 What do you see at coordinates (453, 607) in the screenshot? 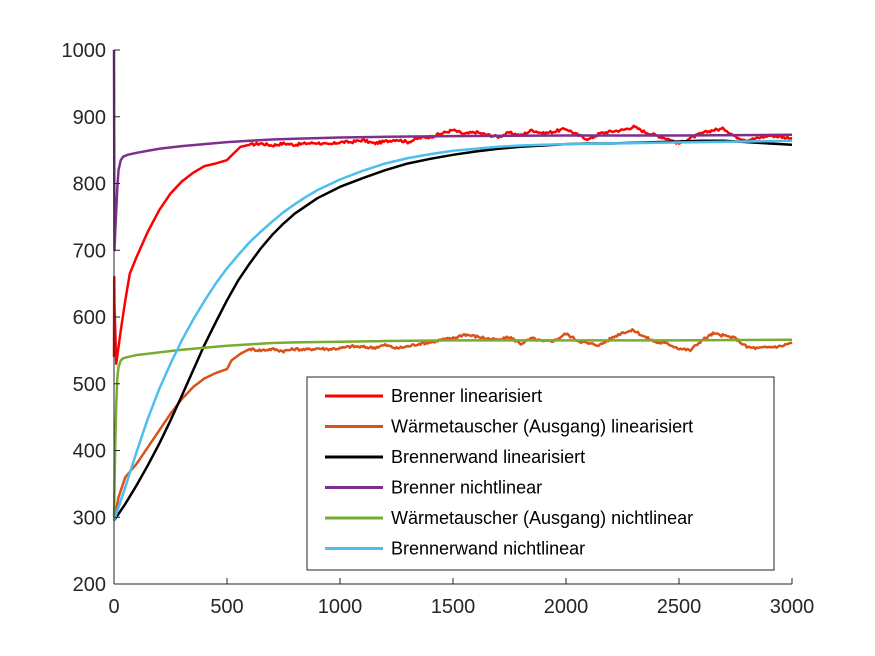
I see `x-tick-label: 1500` at bounding box center [453, 607].